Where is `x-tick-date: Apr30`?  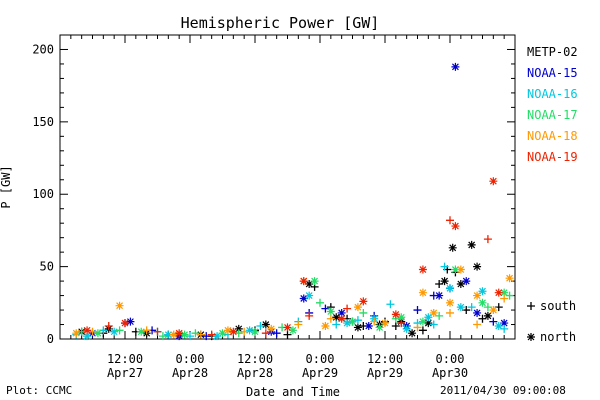
x-tick-date: Apr30 is located at coordinates (450, 373).